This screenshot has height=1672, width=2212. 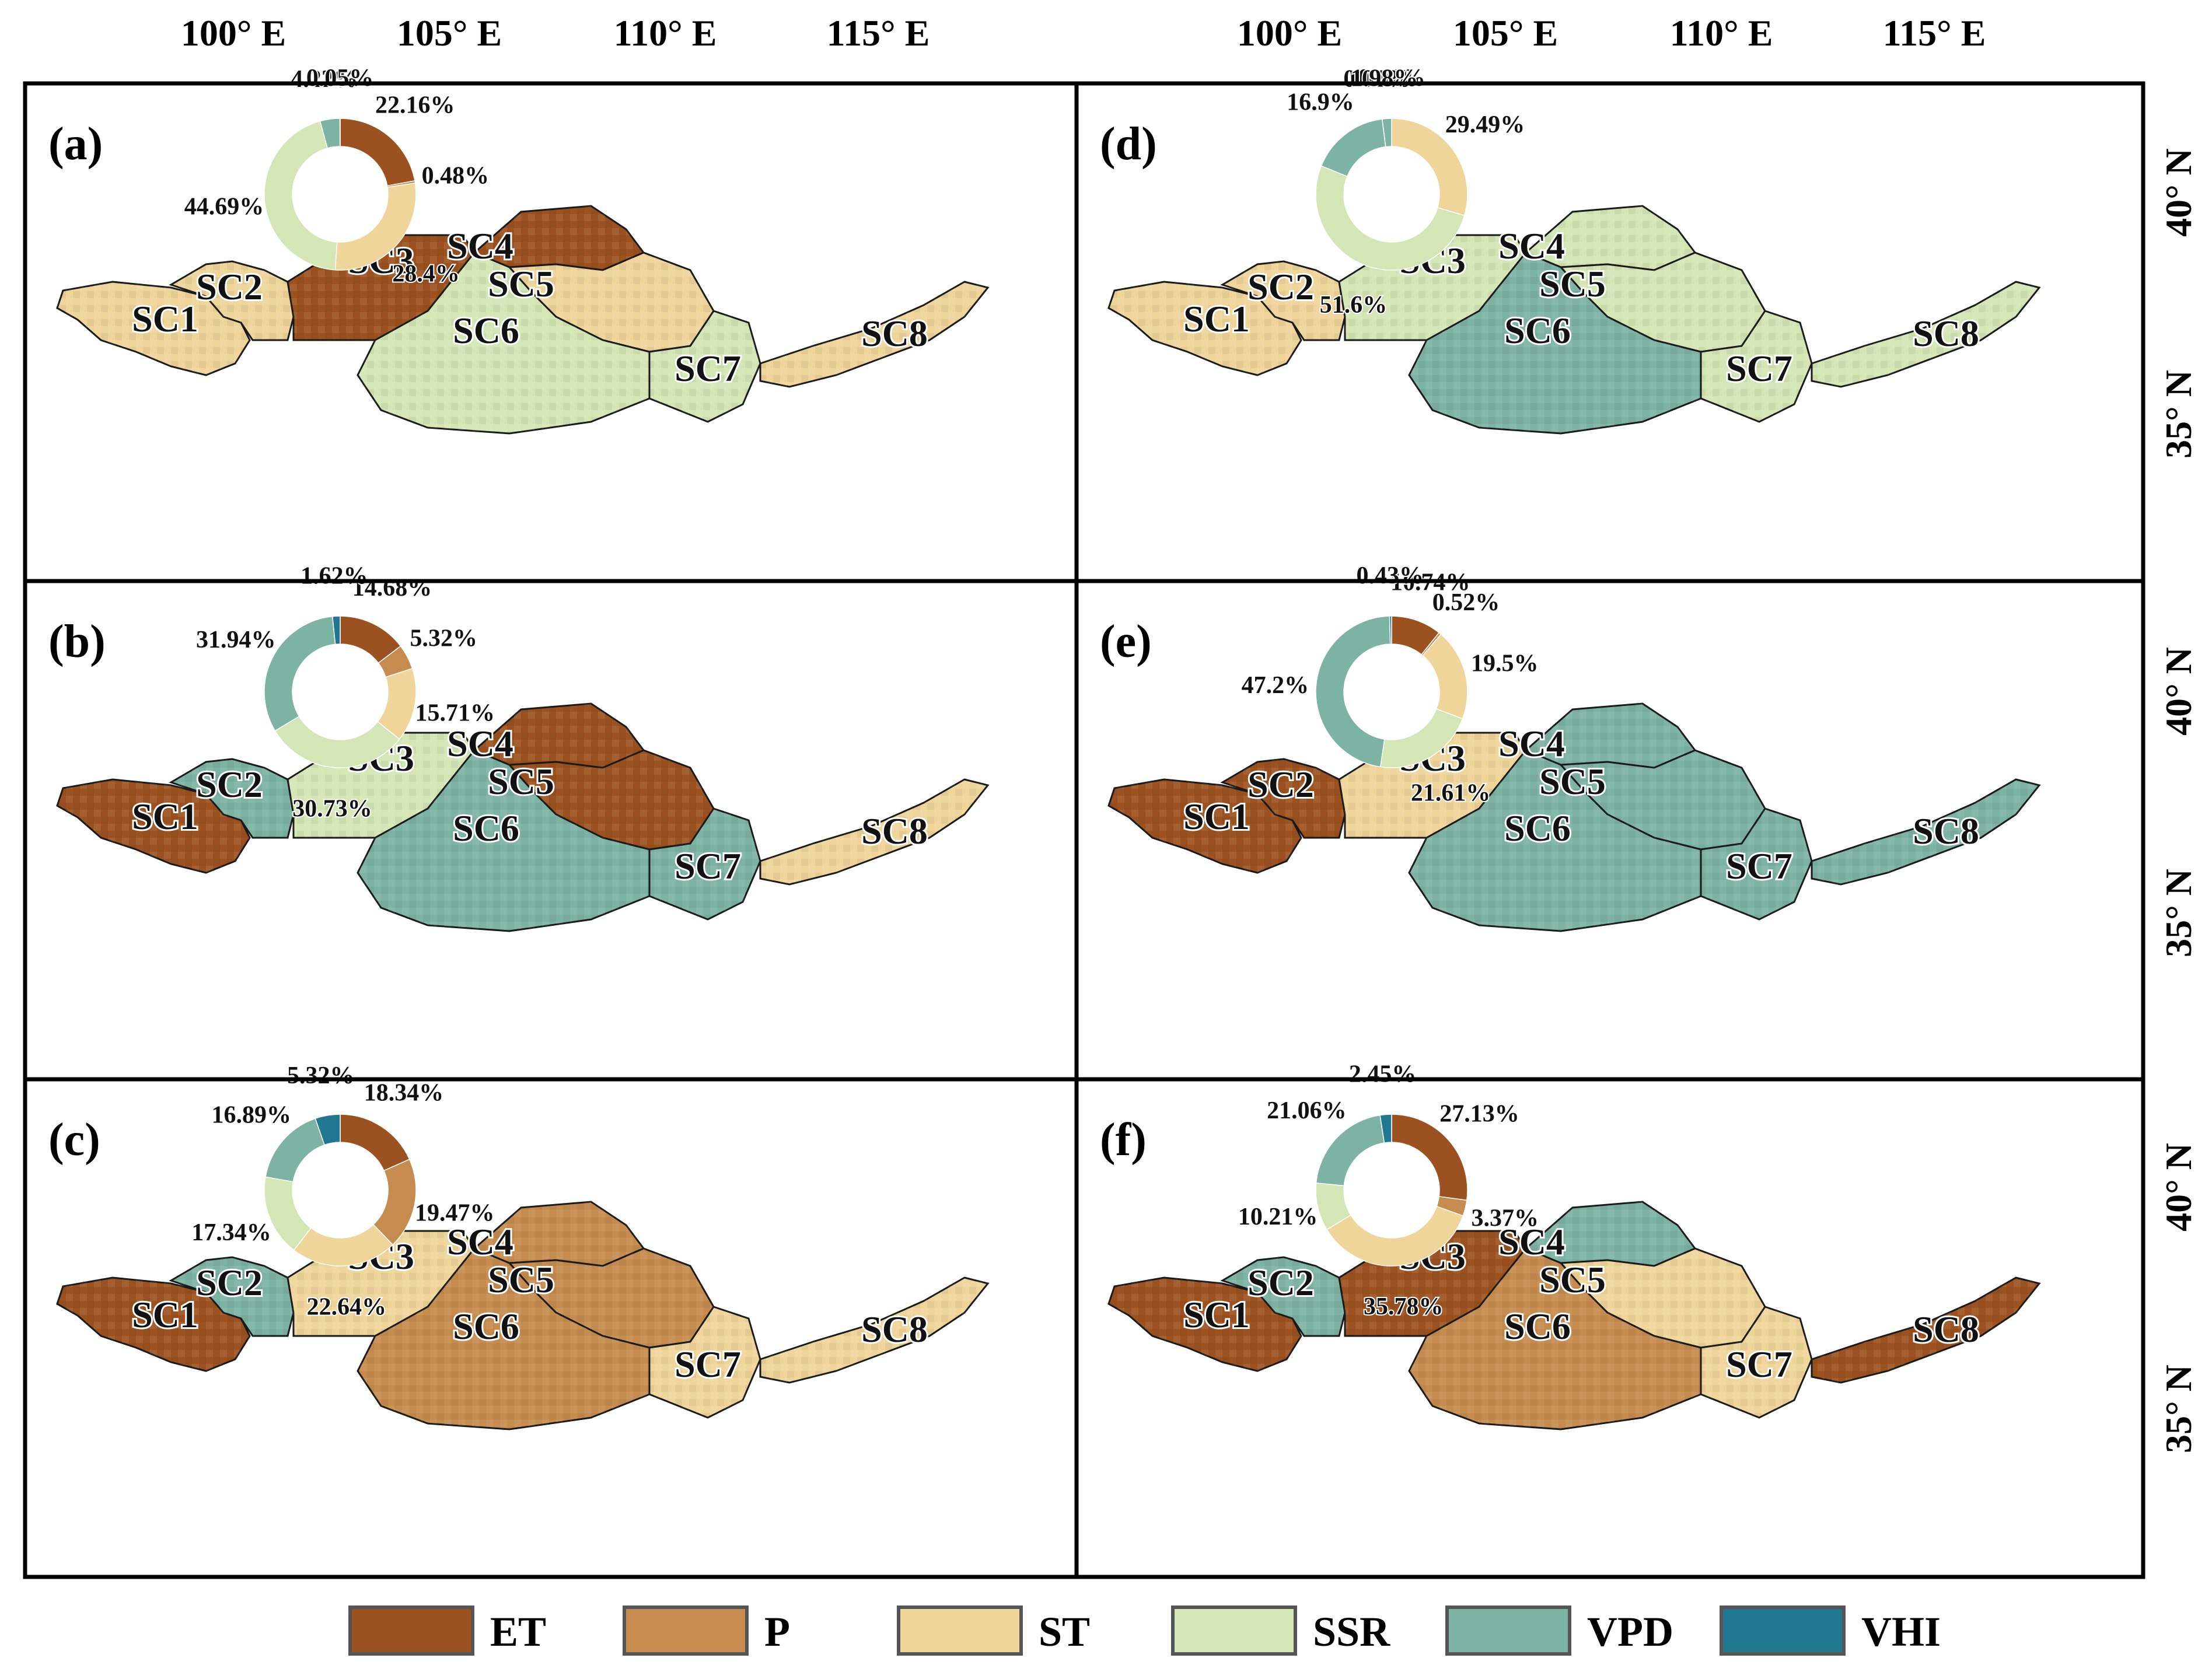 What do you see at coordinates (1275, 685) in the screenshot?
I see `donut-label: 47.2%` at bounding box center [1275, 685].